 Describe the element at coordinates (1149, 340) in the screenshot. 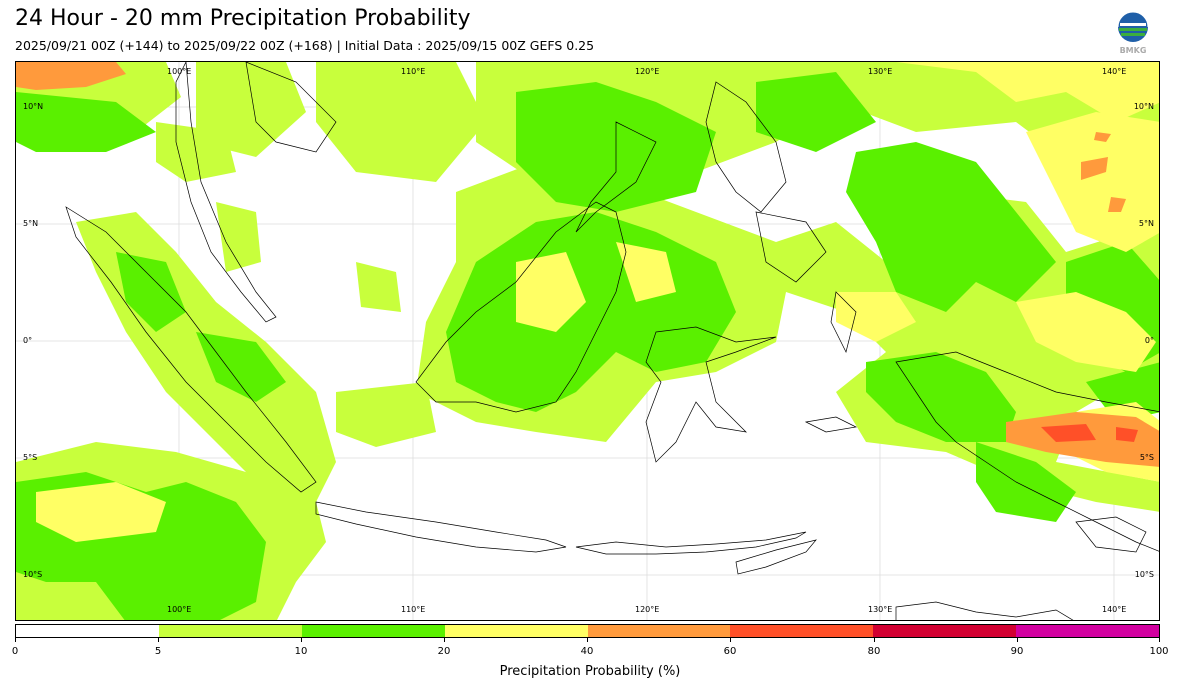

I see `lat-label-right: 0°` at that location.